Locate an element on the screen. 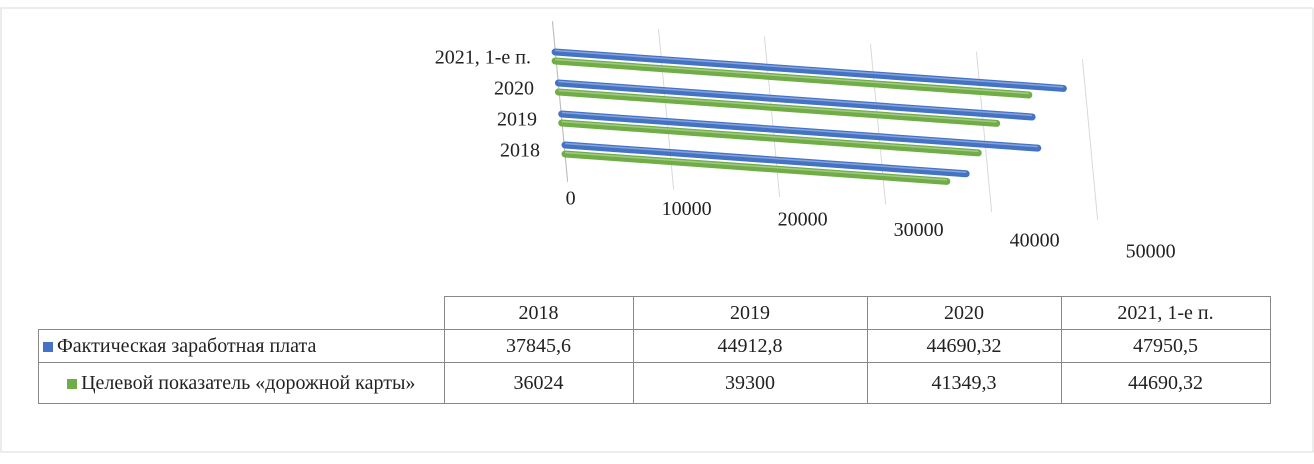  value-cell: 41349,3 is located at coordinates (964, 383).